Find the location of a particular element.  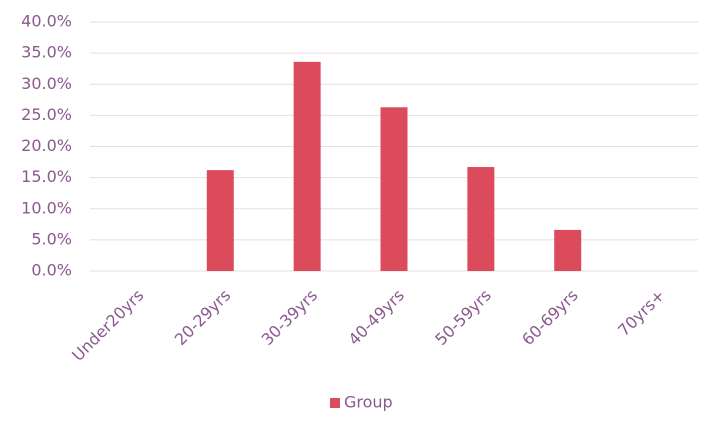

y-tick-label: 25.0% is located at coordinates (46, 114).